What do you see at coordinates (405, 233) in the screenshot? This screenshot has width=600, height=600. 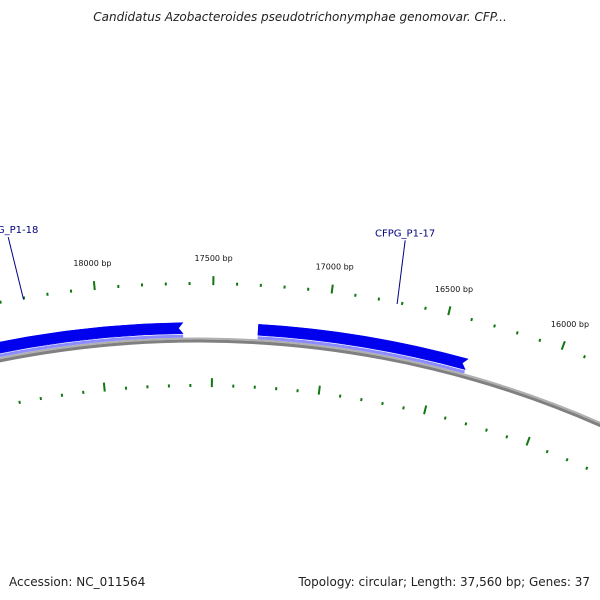 I see `gene-label: CFPG_P1-17` at bounding box center [405, 233].